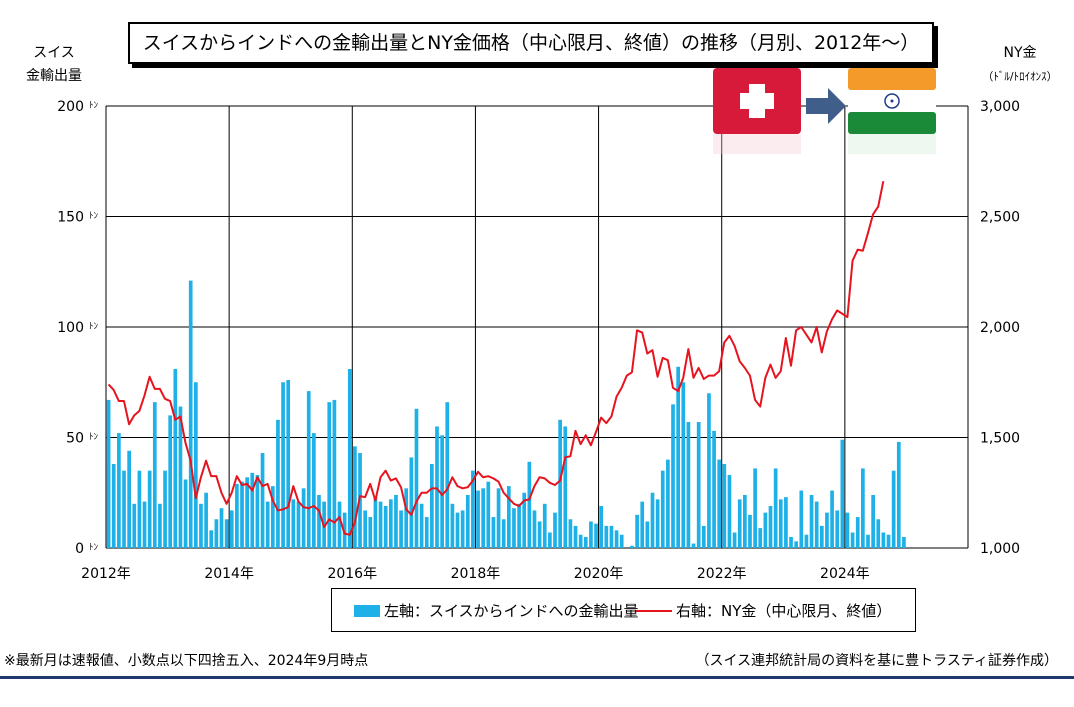  I want to click on left-tick-label: 0, so click(79, 549).